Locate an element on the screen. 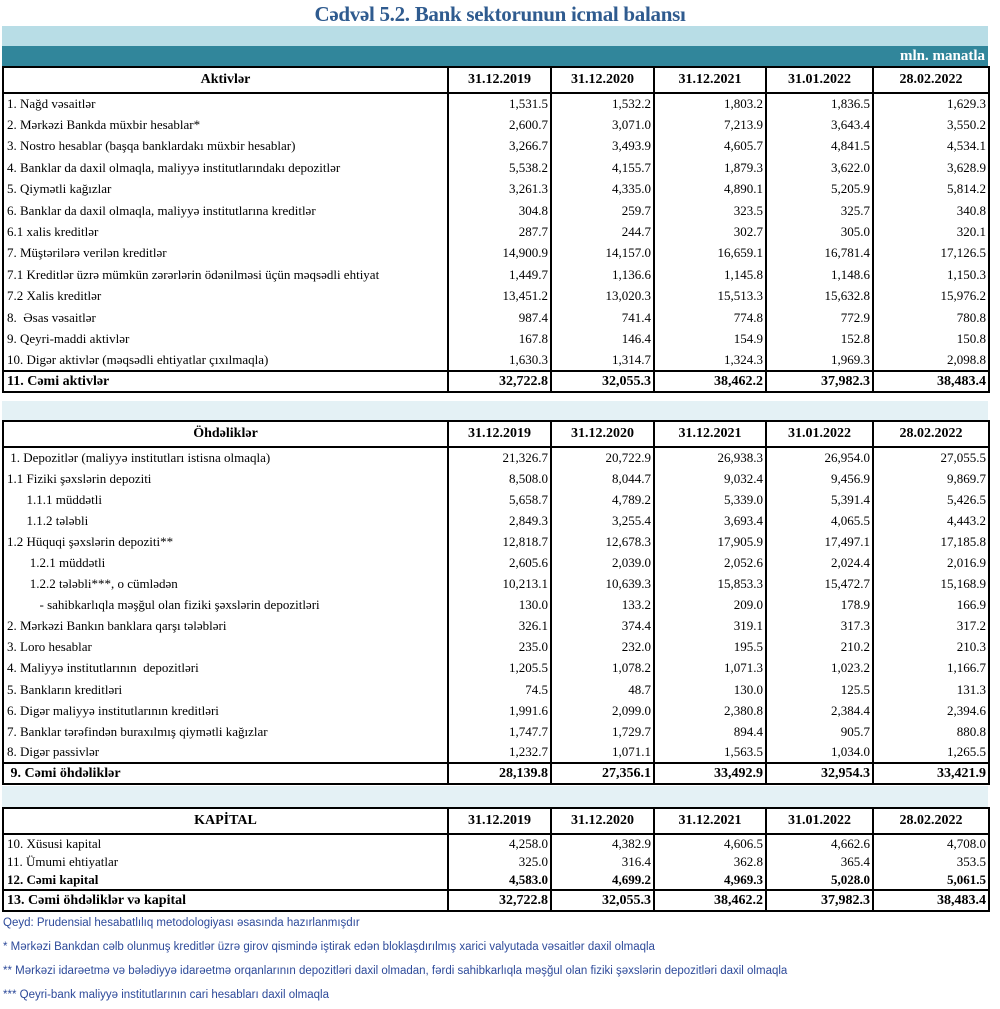 The width and height of the screenshot is (1000, 1009). row-value: 5,339.0 is located at coordinates (710, 500).